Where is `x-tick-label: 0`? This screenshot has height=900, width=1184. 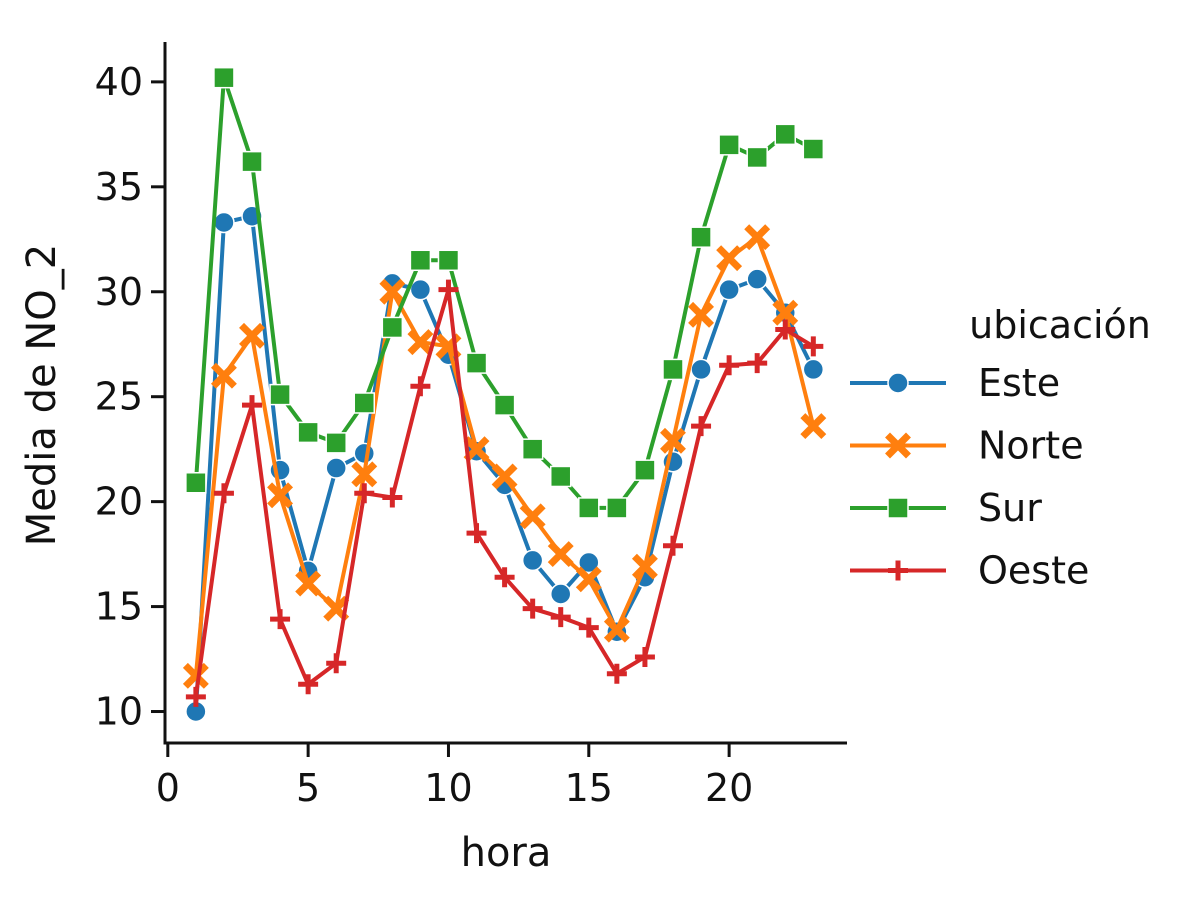
x-tick-label: 0 is located at coordinates (168, 788).